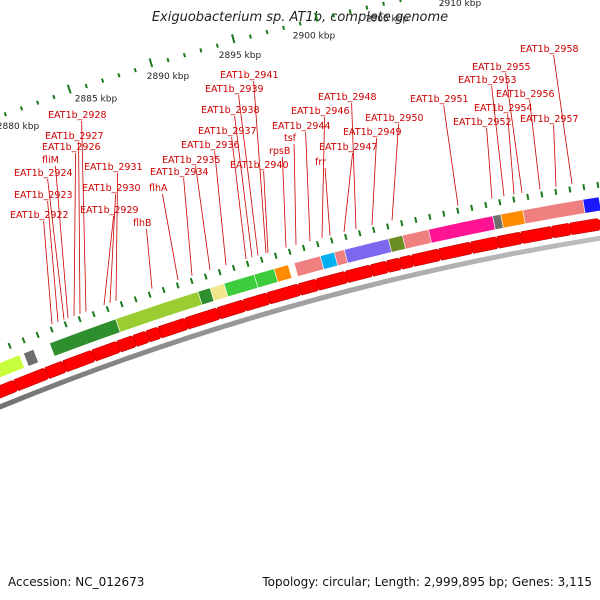  Describe the element at coordinates (71, 147) in the screenshot. I see `gene-label: EAT1b_2926` at that location.